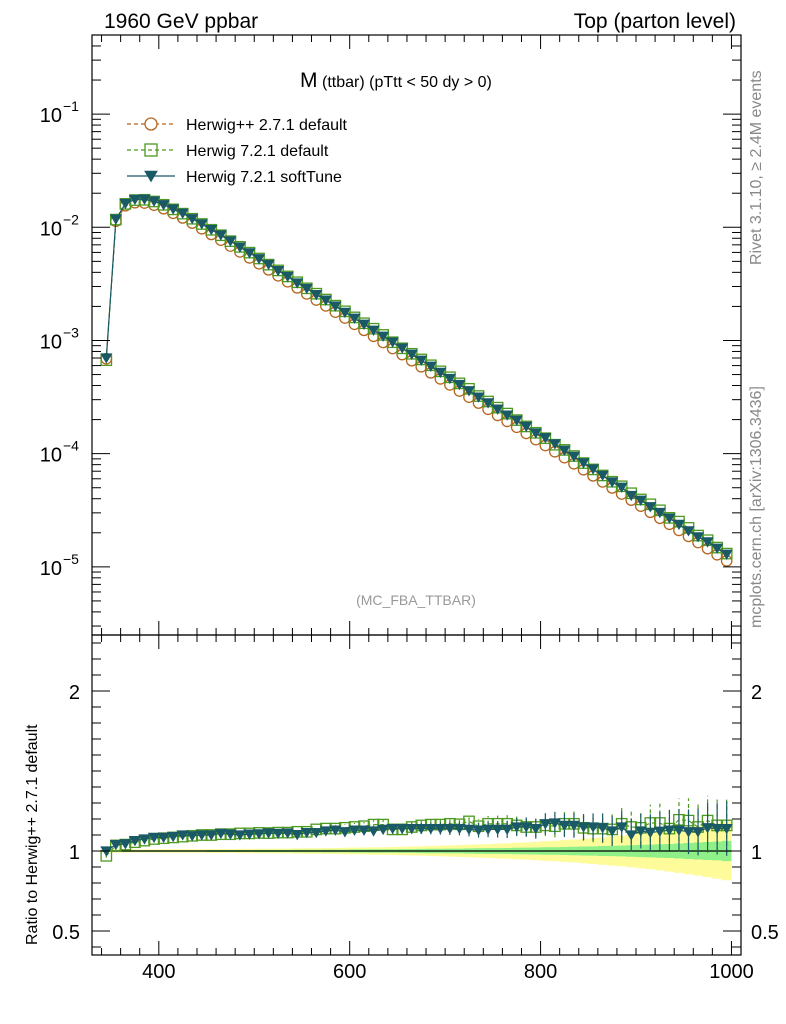 This screenshot has height=1024, width=786. What do you see at coordinates (416, 851) in the screenshot?
I see `ratio-uncertainty-bands` at bounding box center [416, 851].